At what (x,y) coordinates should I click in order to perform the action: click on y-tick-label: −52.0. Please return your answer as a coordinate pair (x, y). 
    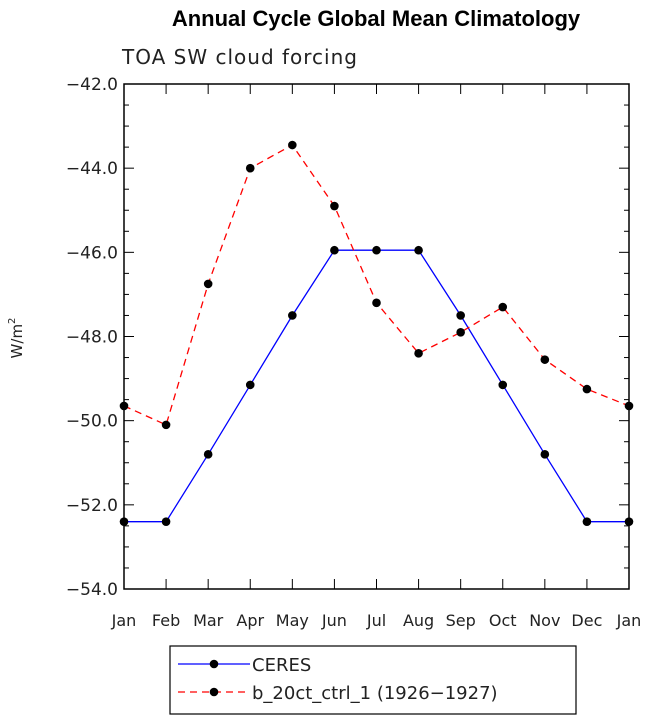
    Looking at the image, I should click on (92, 506).